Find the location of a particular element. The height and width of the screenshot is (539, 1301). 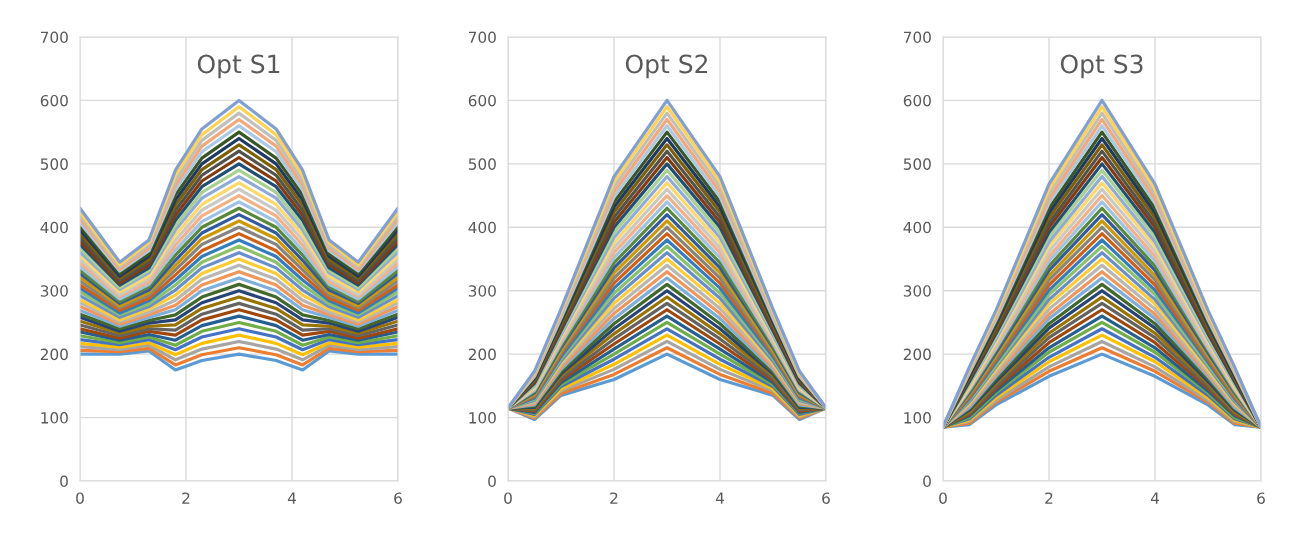

text: Opt S3 is located at coordinates (1101, 66).